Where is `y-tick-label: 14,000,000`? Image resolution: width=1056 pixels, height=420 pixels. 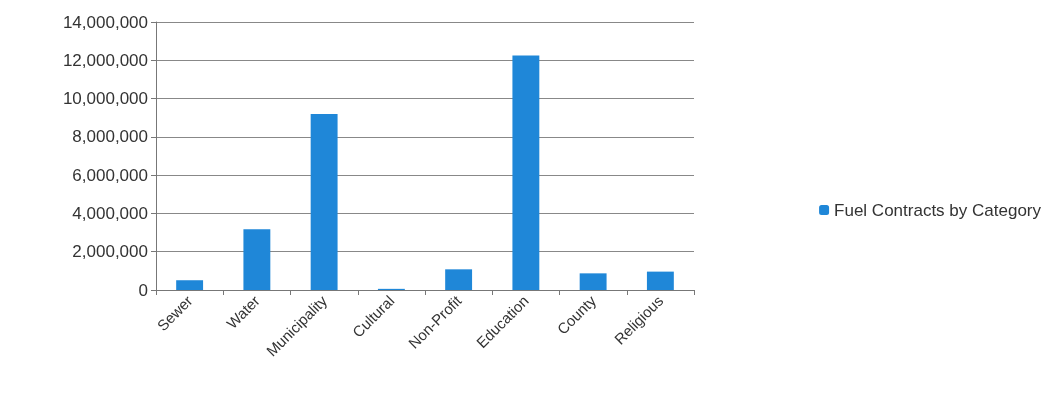
y-tick-label: 14,000,000 is located at coordinates (105, 22).